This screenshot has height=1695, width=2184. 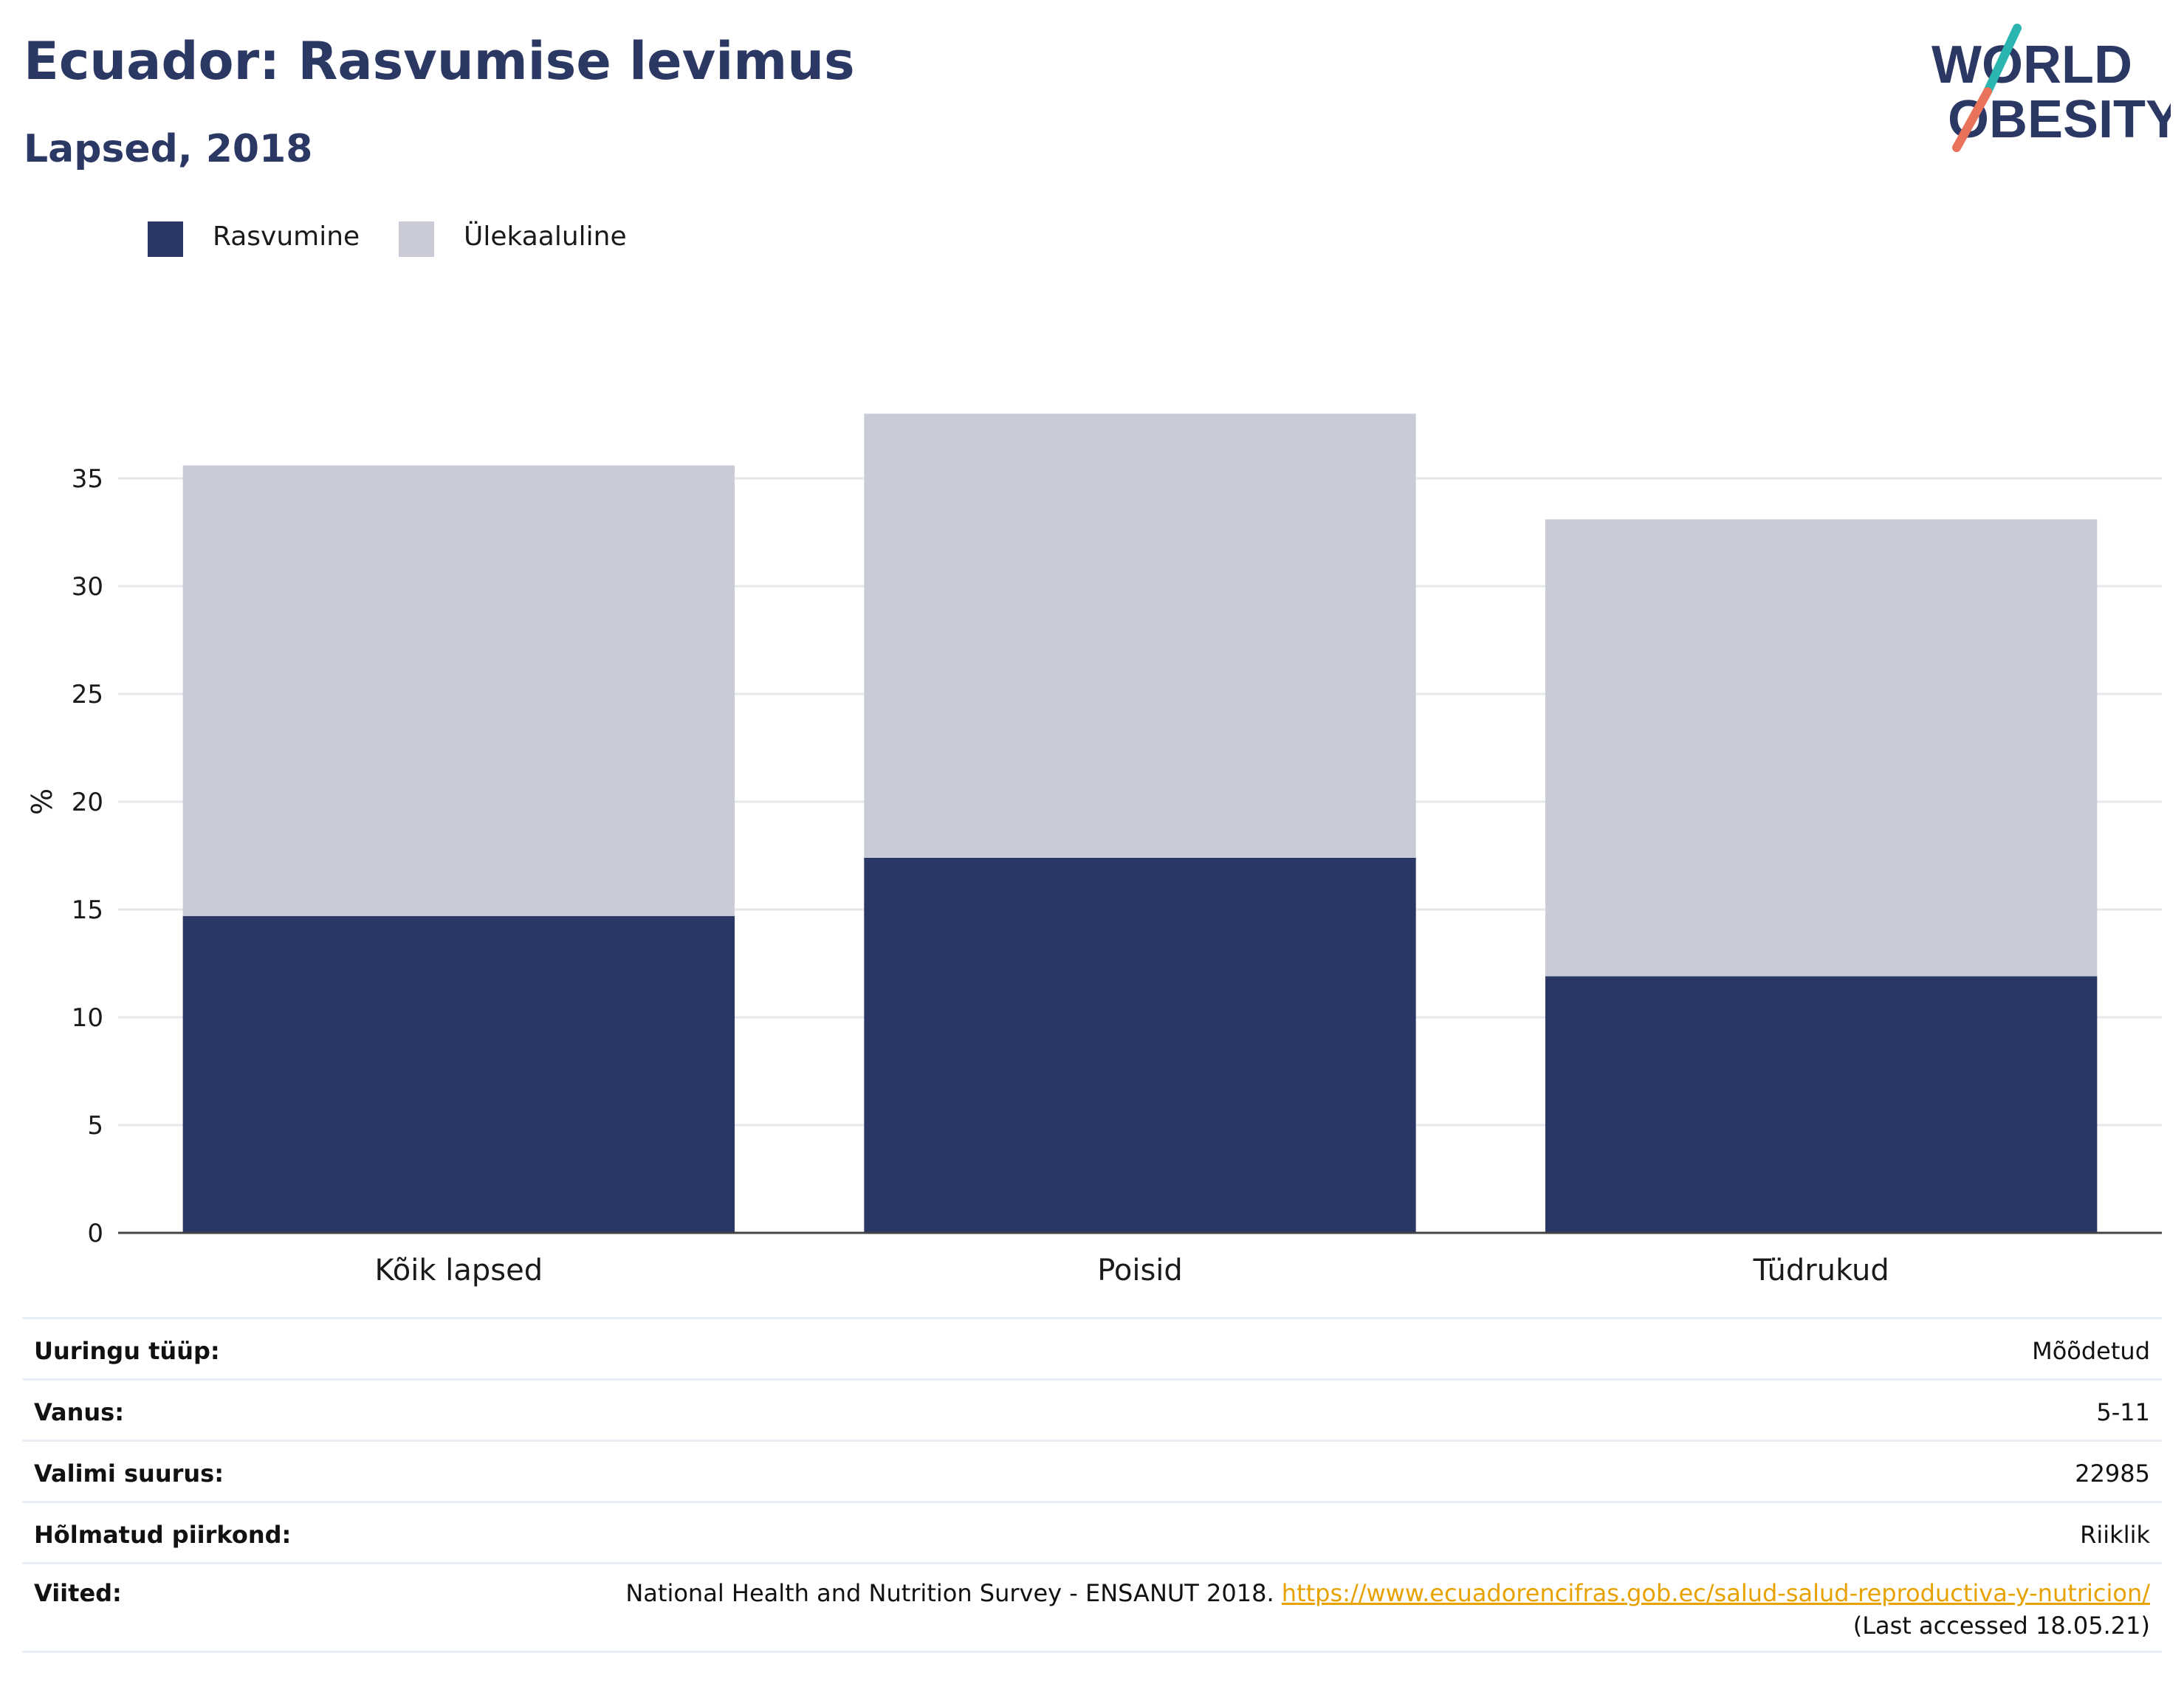 I want to click on y-tick-label: 25, so click(x=87, y=694).